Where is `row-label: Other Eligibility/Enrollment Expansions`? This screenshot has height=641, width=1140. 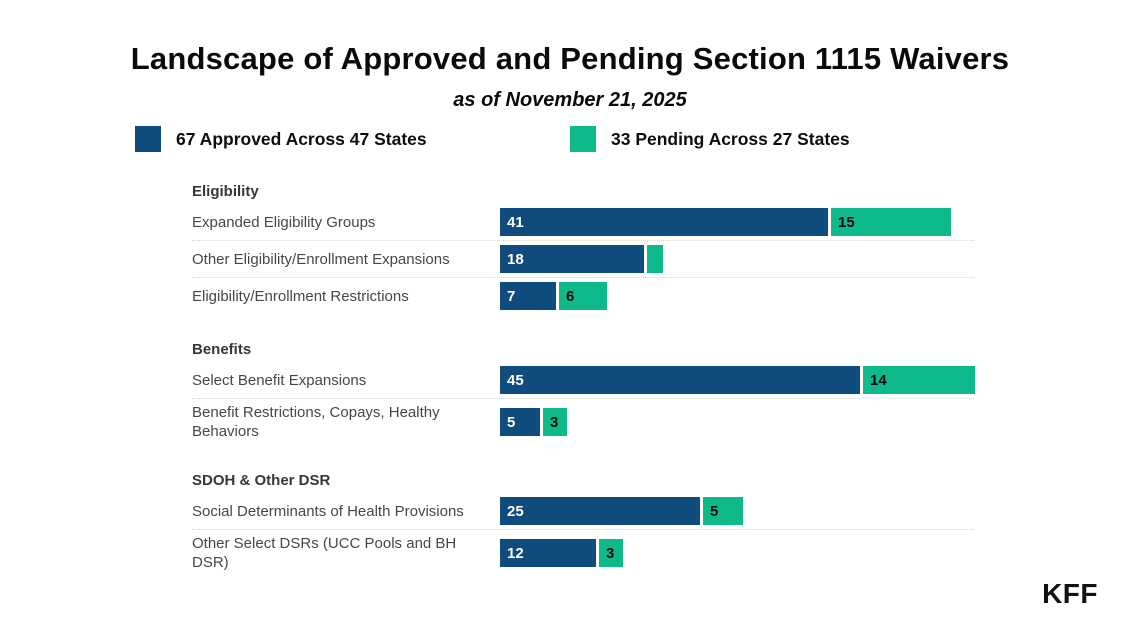 row-label: Other Eligibility/Enrollment Expansions is located at coordinates (321, 259).